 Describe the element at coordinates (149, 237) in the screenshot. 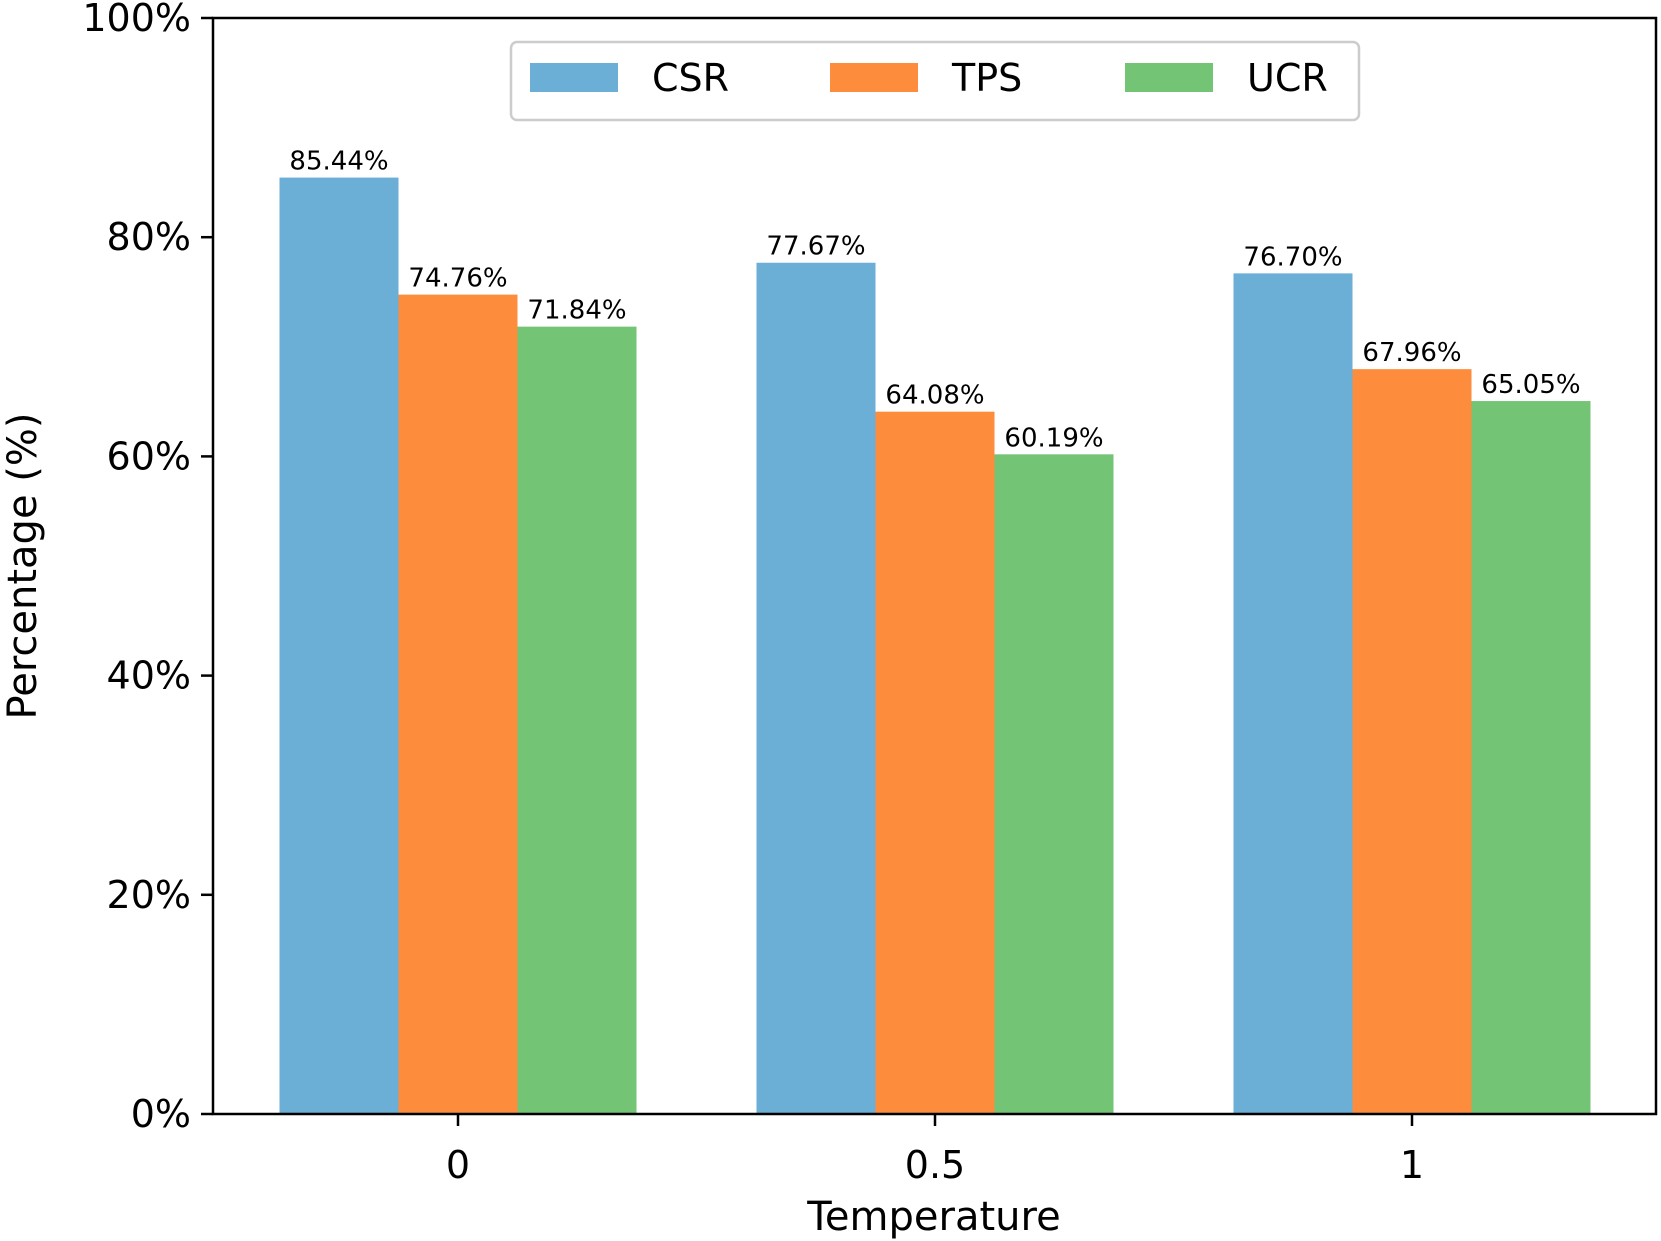

I see `y-tick-label: 80%` at that location.